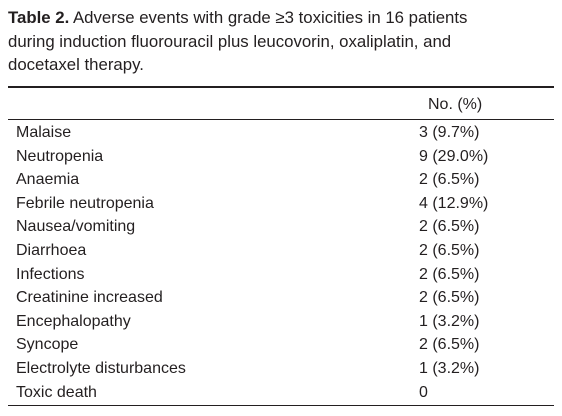 This screenshot has height=416, width=562. What do you see at coordinates (281, 405) in the screenshot?
I see `bottom-rule` at bounding box center [281, 405].